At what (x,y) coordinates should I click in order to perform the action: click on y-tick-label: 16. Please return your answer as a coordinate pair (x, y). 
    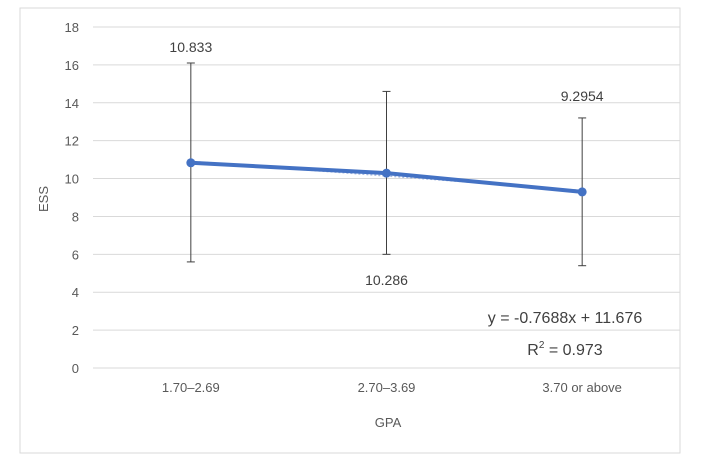
    Looking at the image, I should click on (72, 65).